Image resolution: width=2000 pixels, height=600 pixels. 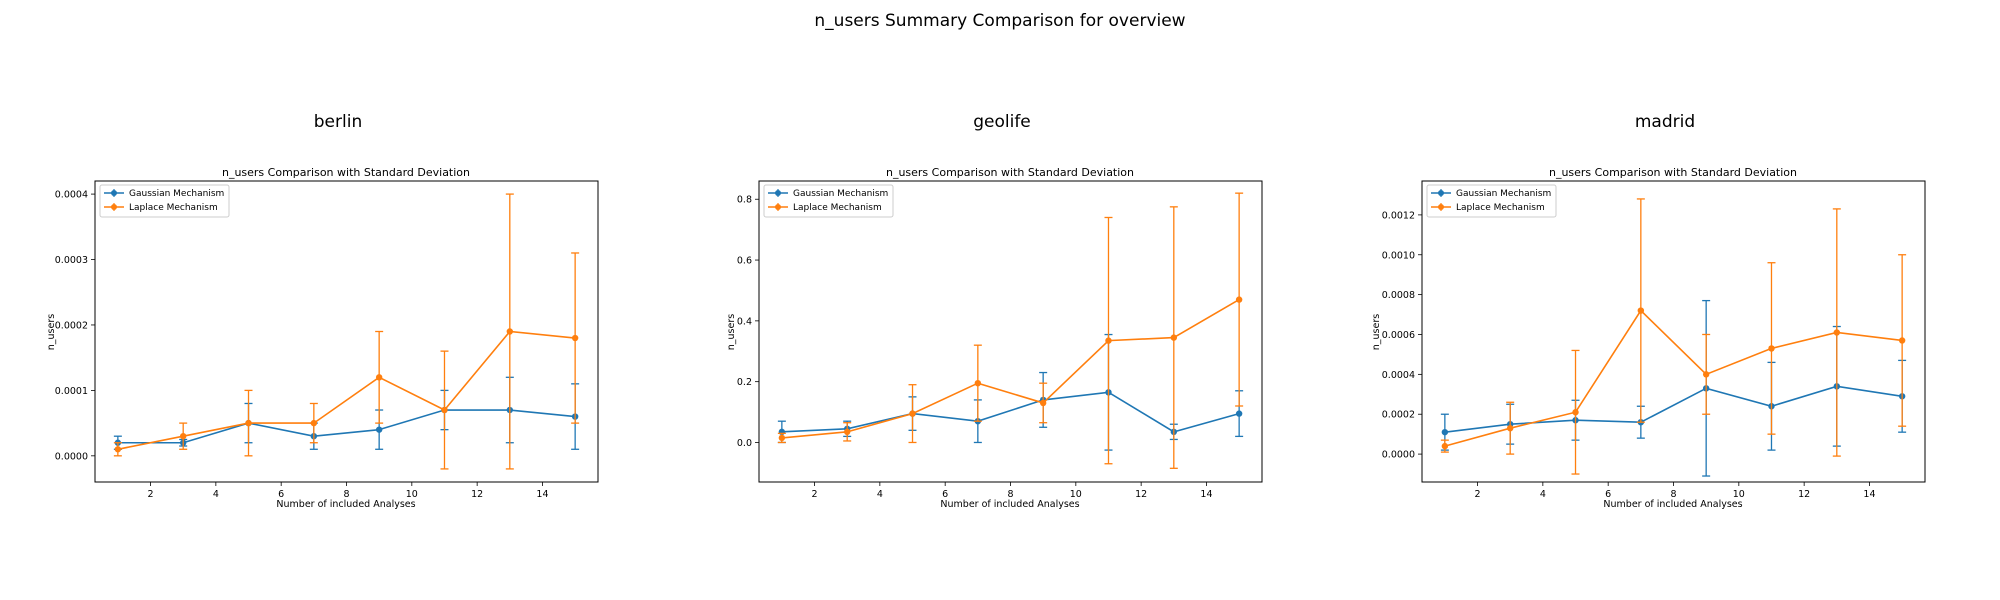 I want to click on y-tick-label: 0.0, so click(x=744, y=443).